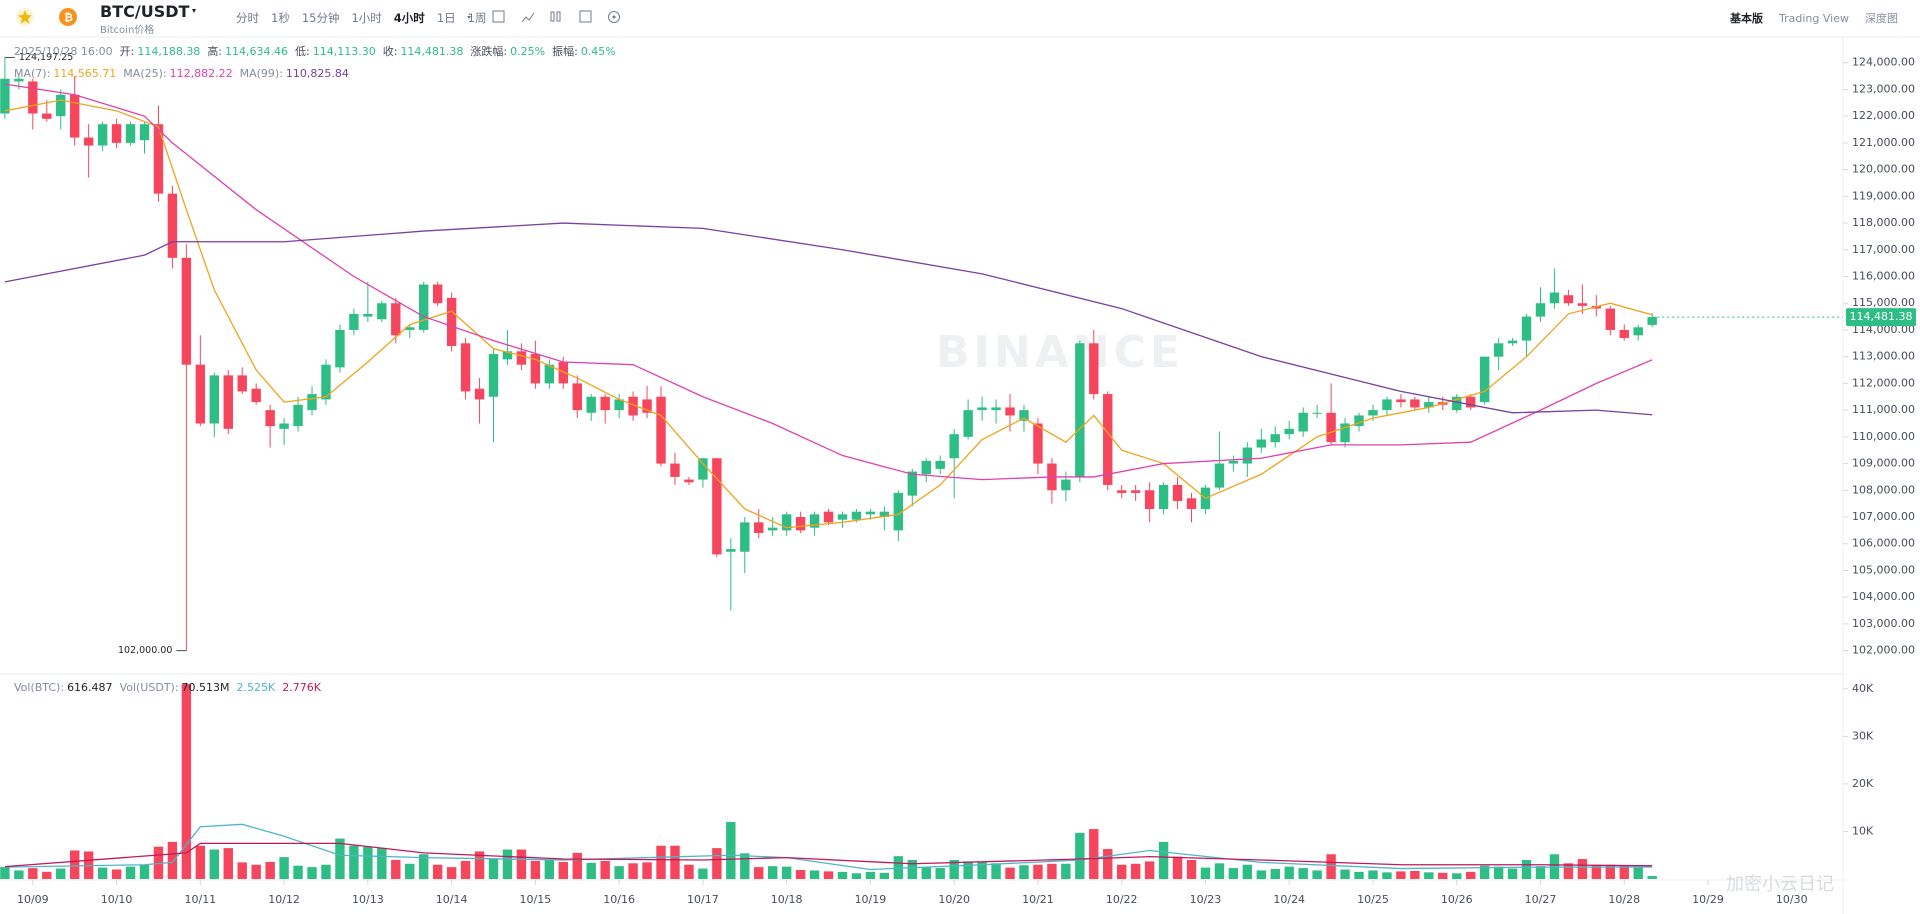  Describe the element at coordinates (1038, 899) in the screenshot. I see `x-tick-label: 10/21` at that location.